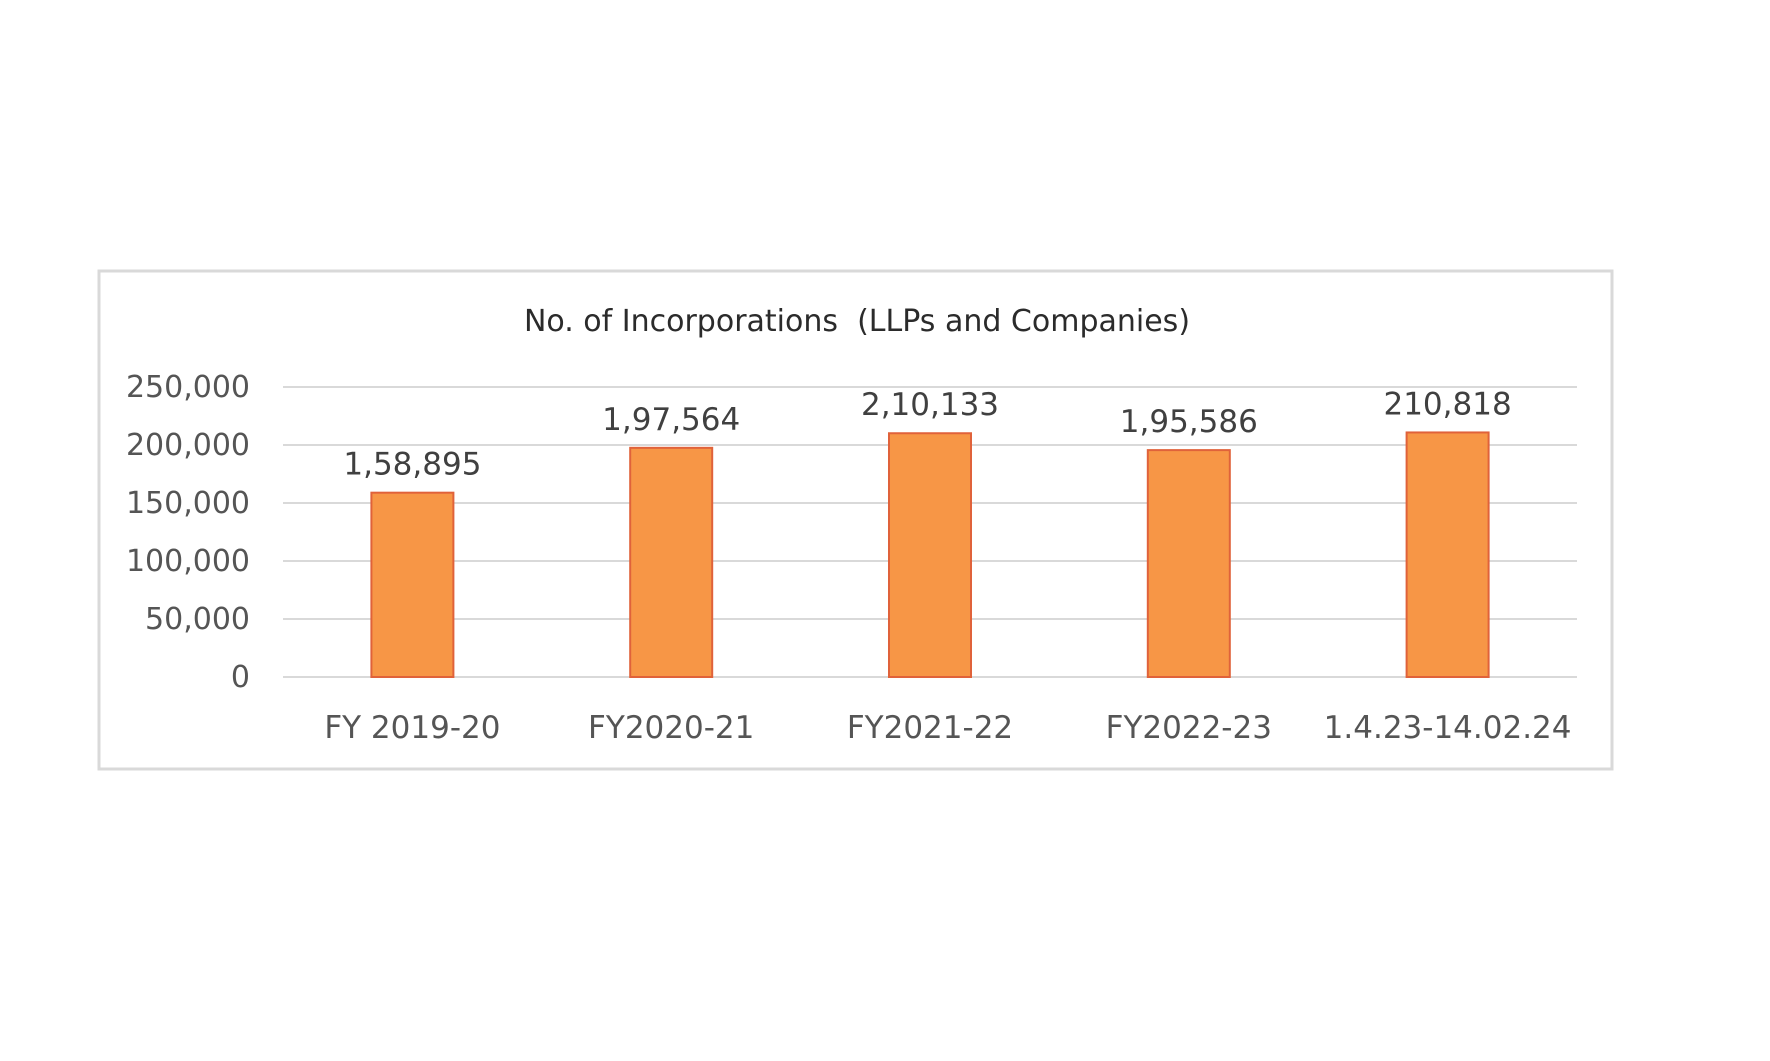 Image resolution: width=1770 pixels, height=1061 pixels. Describe the element at coordinates (188, 503) in the screenshot. I see `y-tick-label: 150,000` at that location.